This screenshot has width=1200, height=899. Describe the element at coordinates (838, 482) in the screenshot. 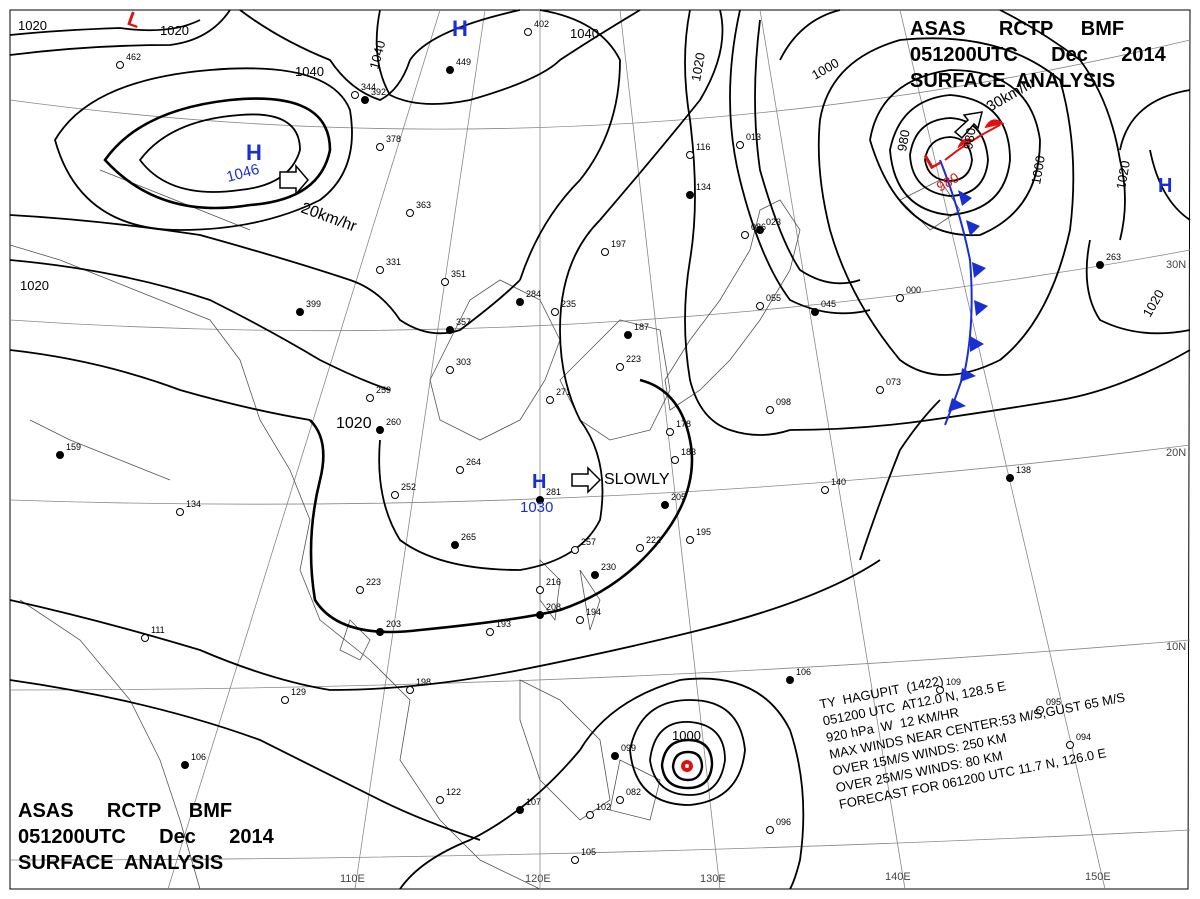

I see `station-pressure: 140` at that location.